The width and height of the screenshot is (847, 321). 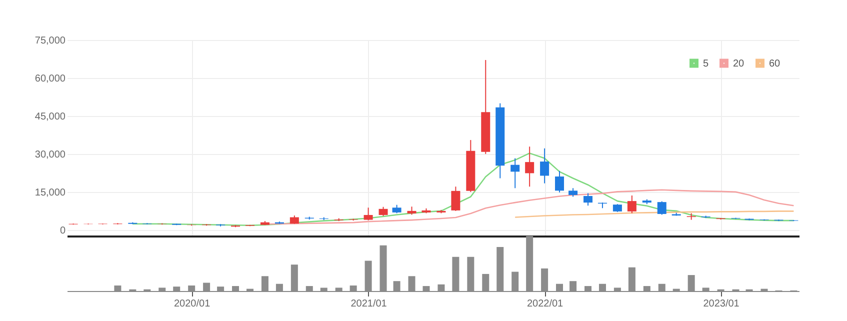 What do you see at coordinates (192, 304) in the screenshot?
I see `x-tick-label: 2020/01` at bounding box center [192, 304].